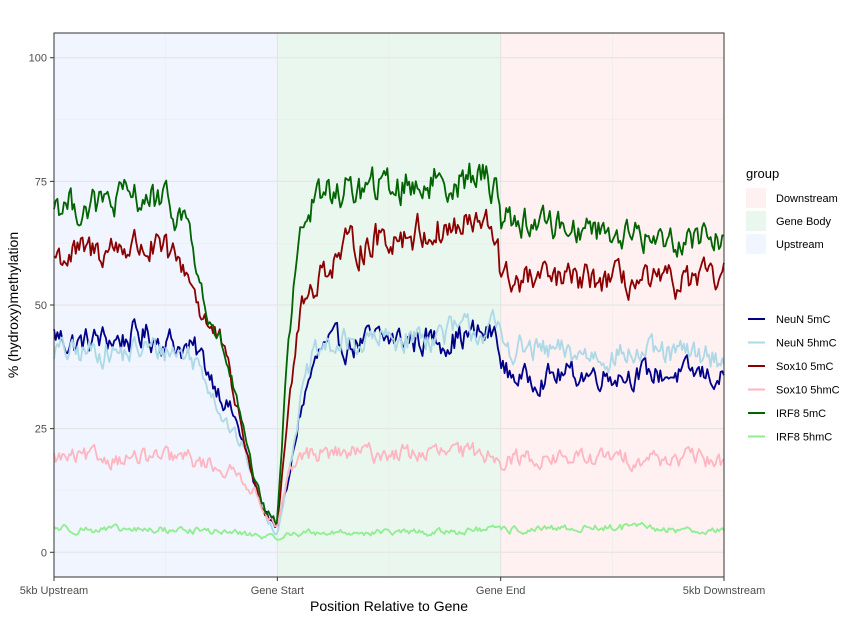  Describe the element at coordinates (792, 210) in the screenshot. I see `legend-regions: group Downstream Gene Body Upstream` at that location.